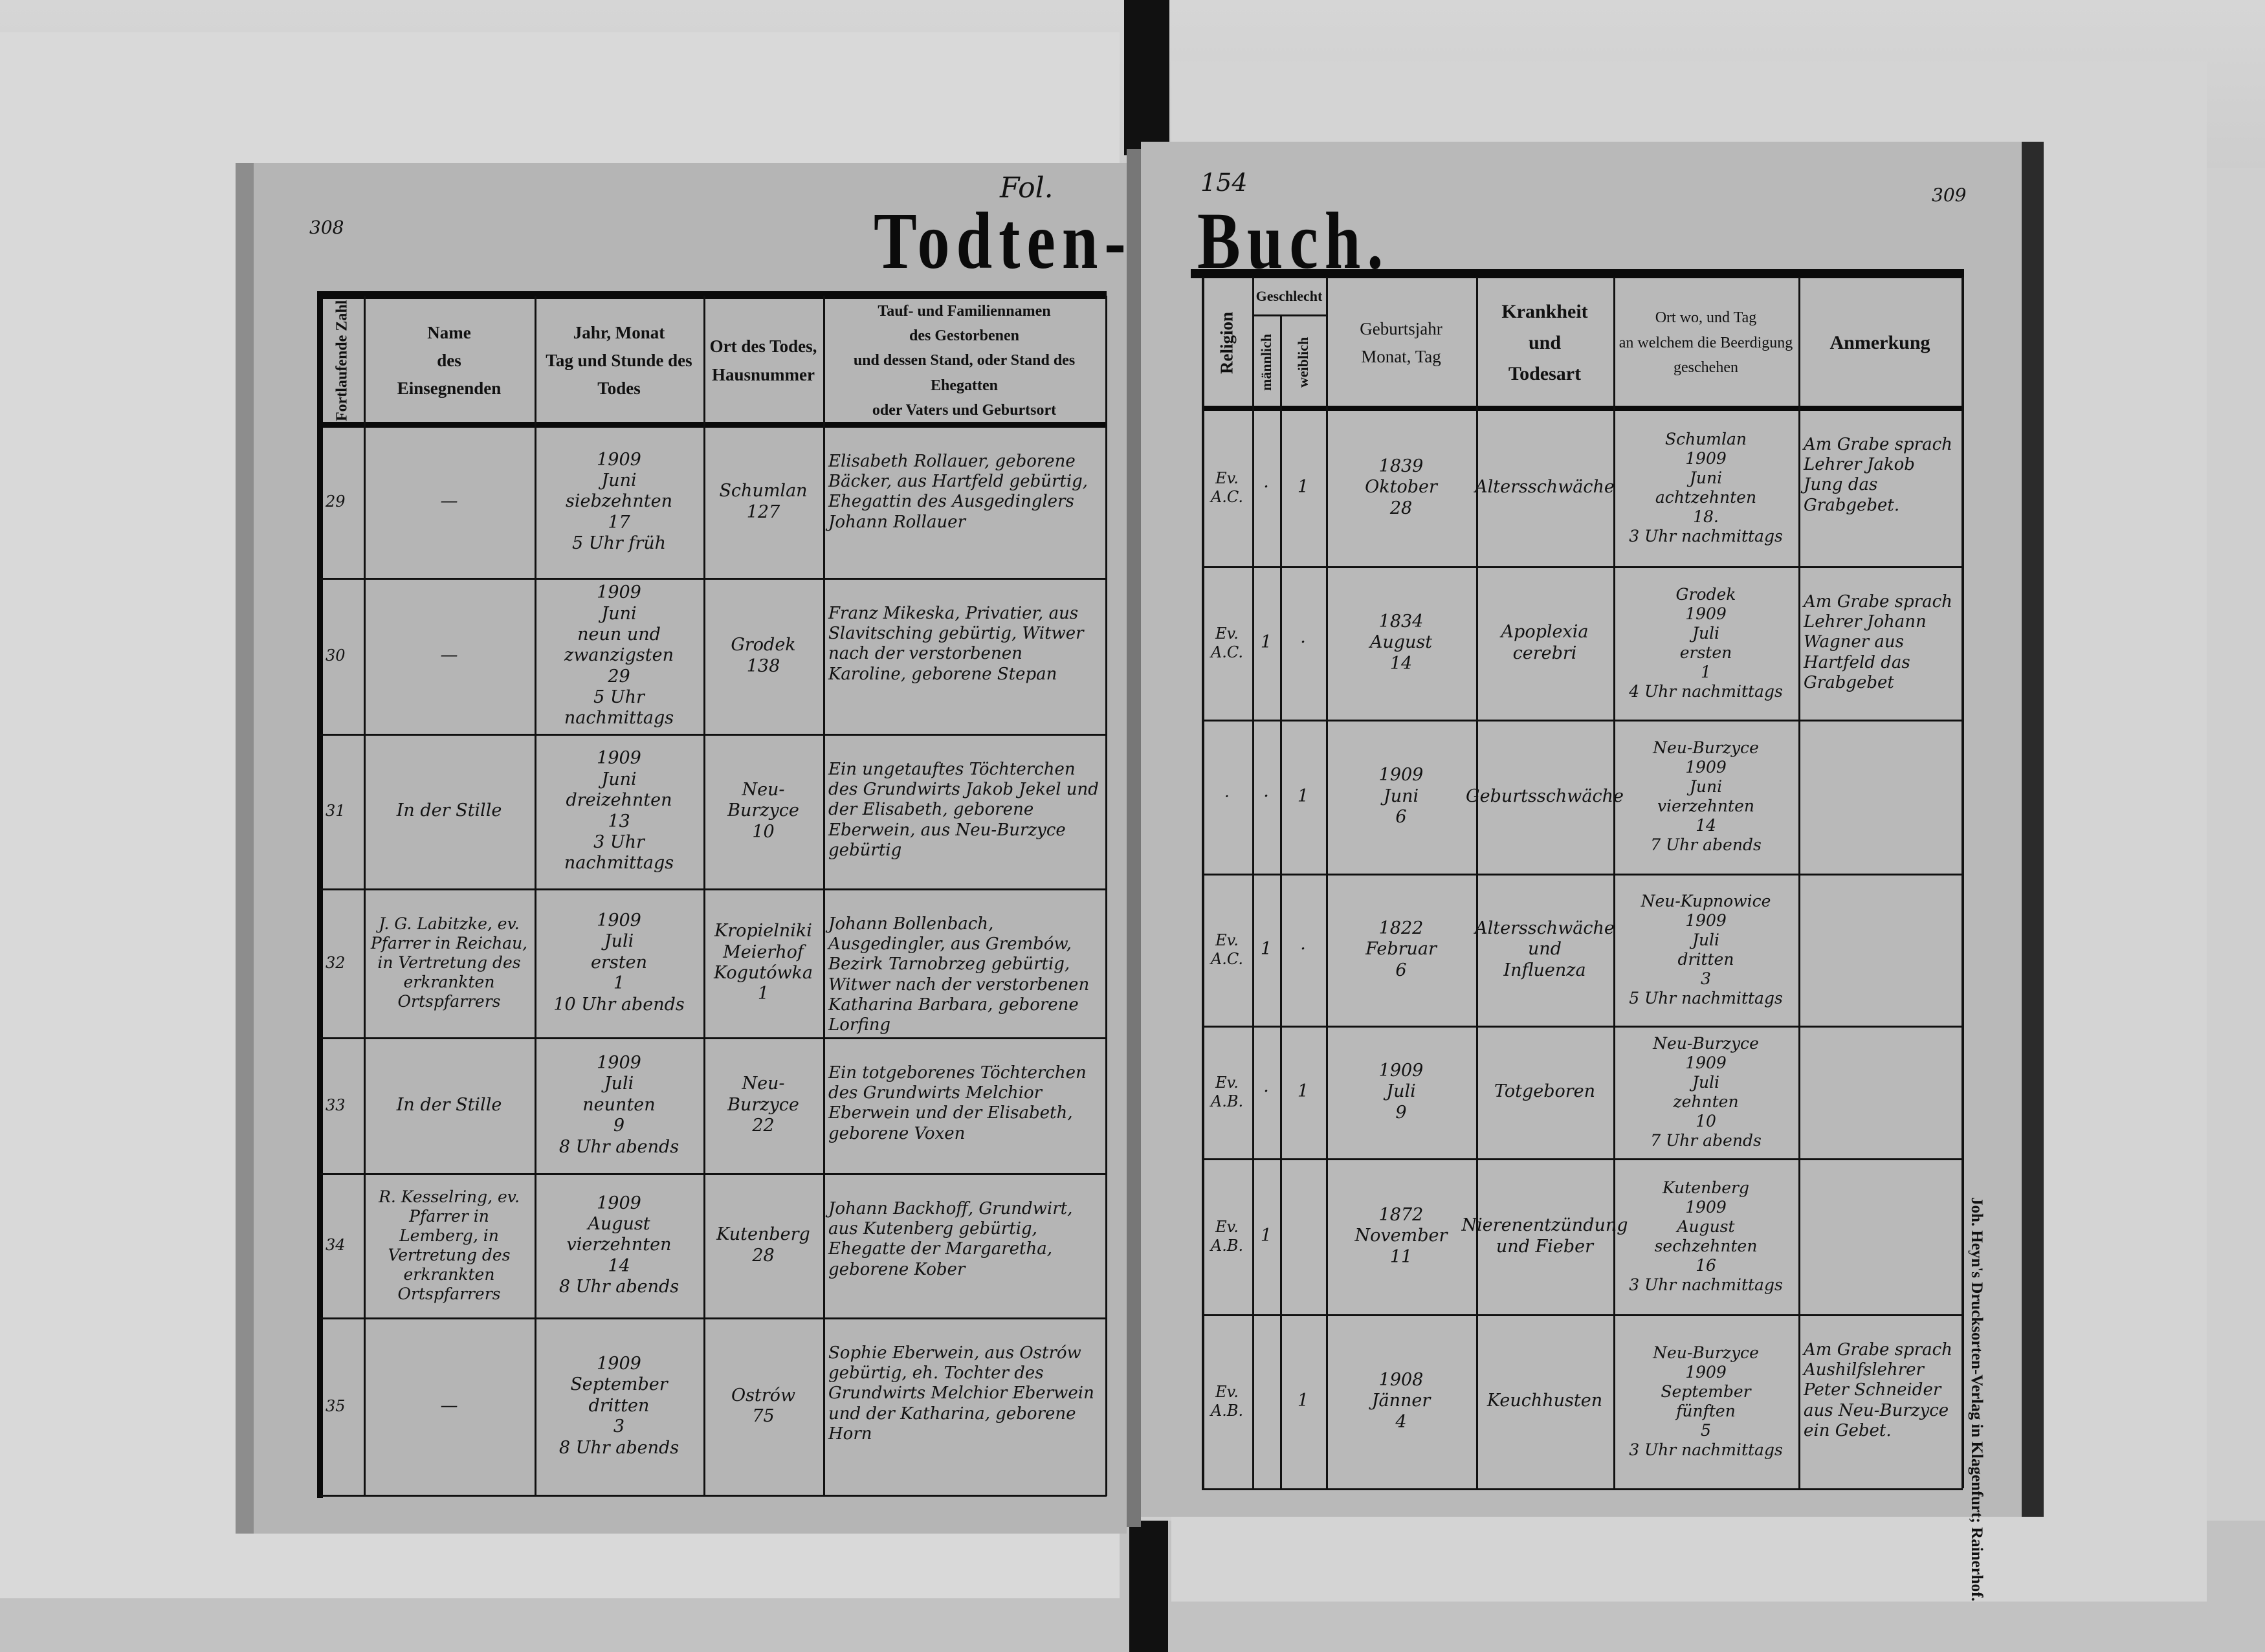  What do you see at coordinates (1289, 296) in the screenshot?
I see `header-sex: Geschlecht` at bounding box center [1289, 296].